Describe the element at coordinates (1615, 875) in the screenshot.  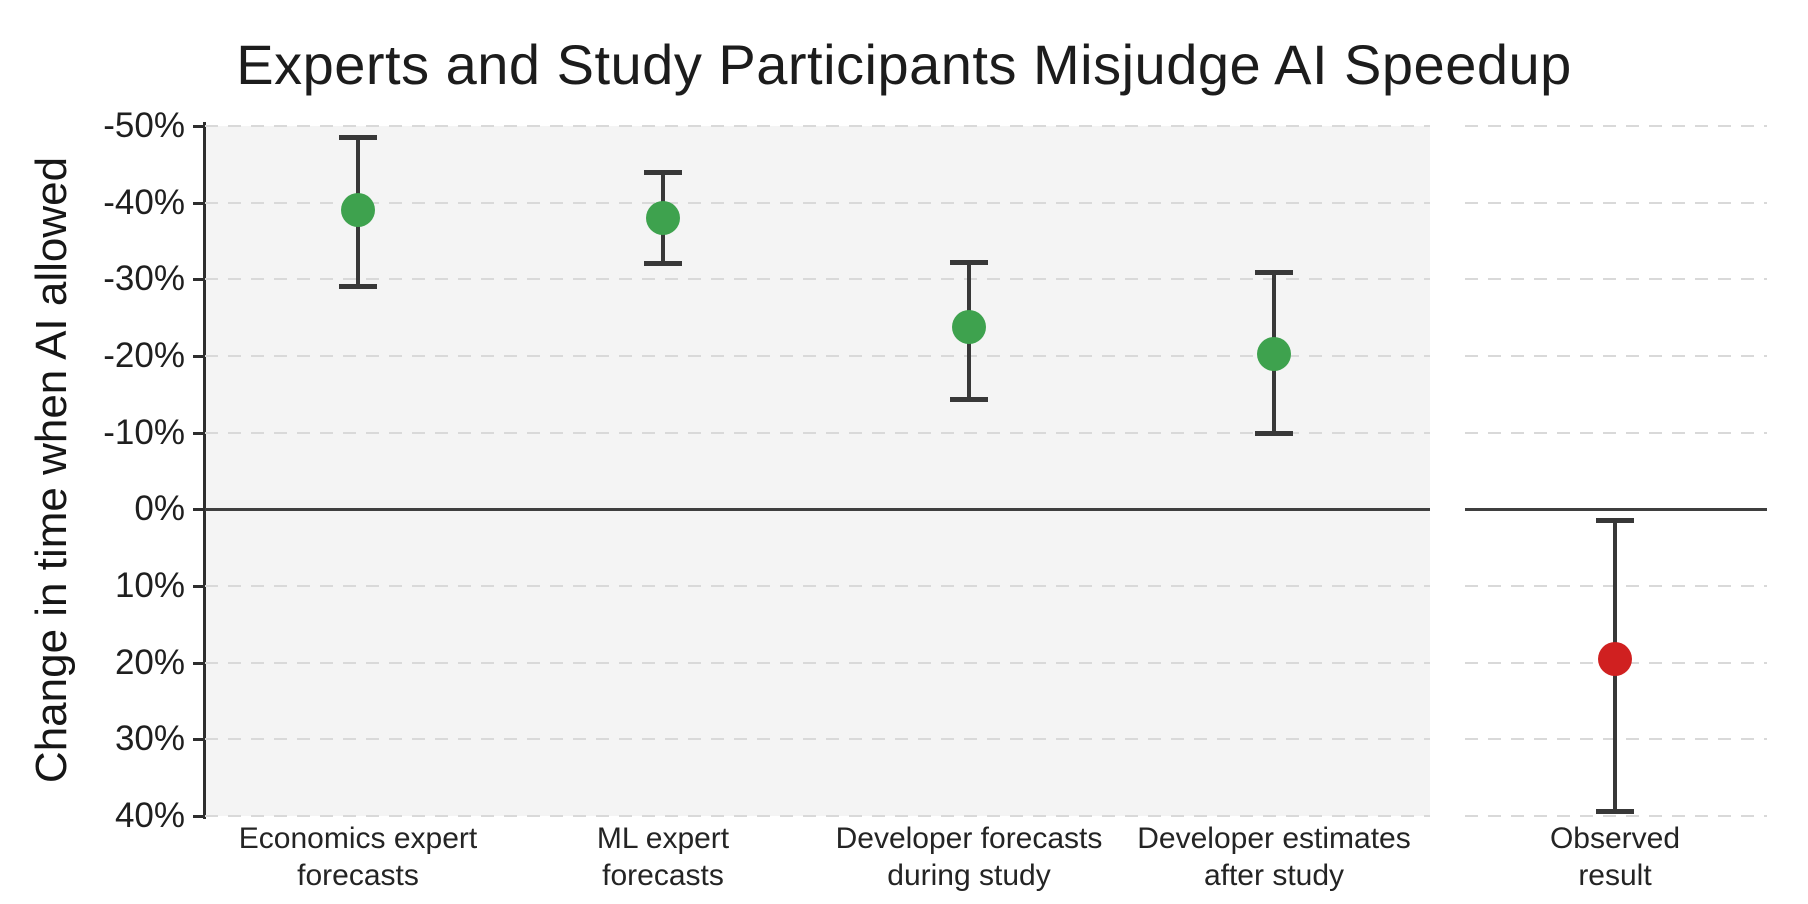
I see `category-label-line: result` at that location.